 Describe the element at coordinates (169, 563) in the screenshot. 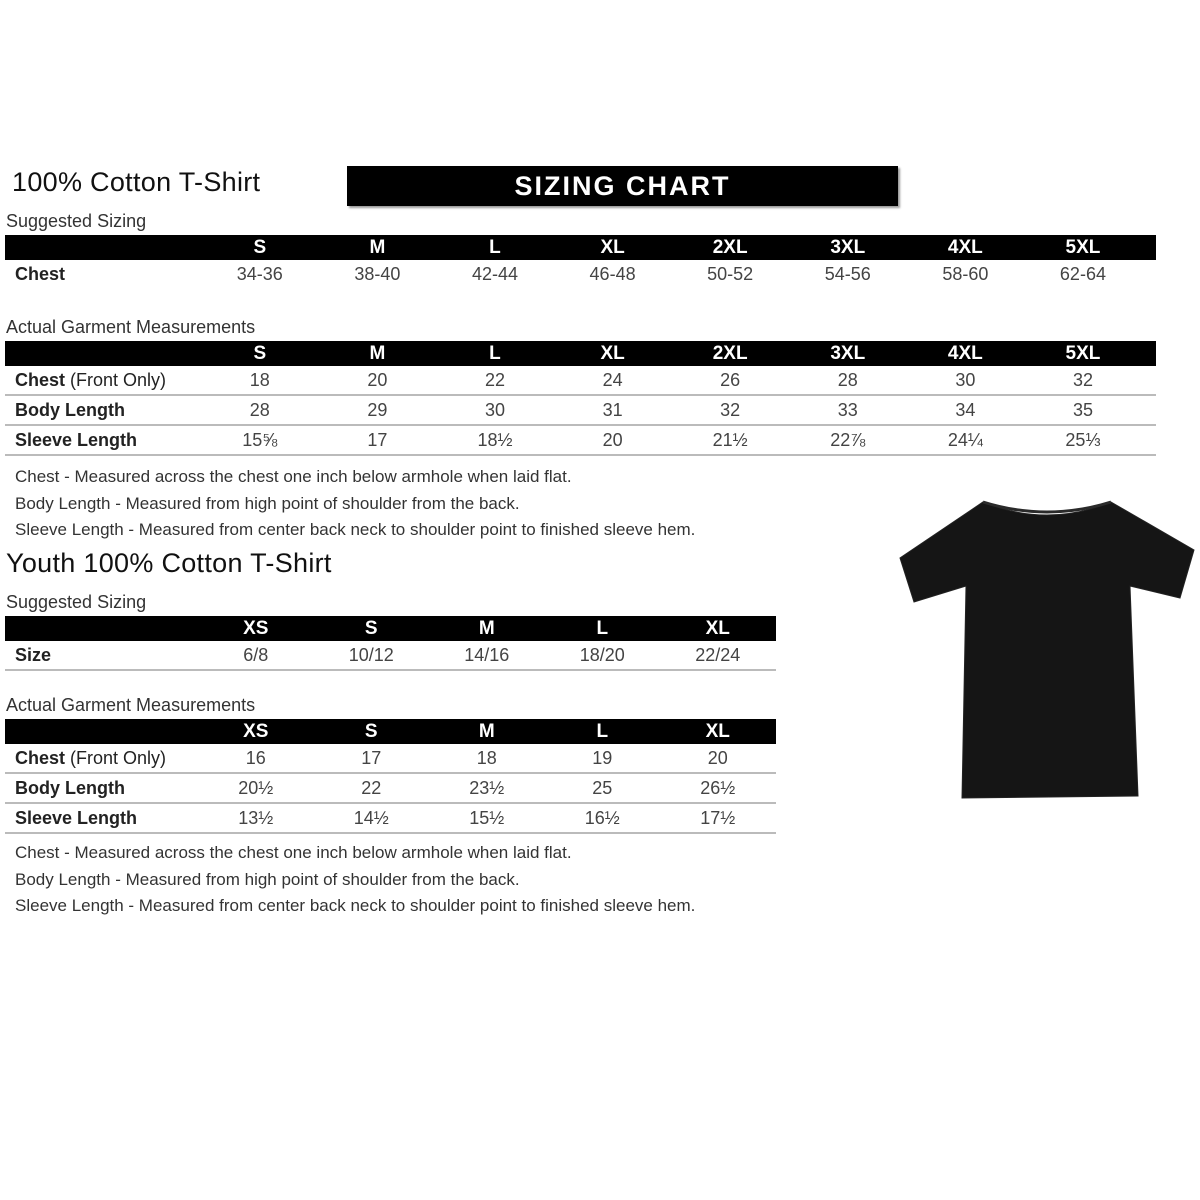

I see `youth-title: Youth 100% Cotton T-Shirt` at that location.